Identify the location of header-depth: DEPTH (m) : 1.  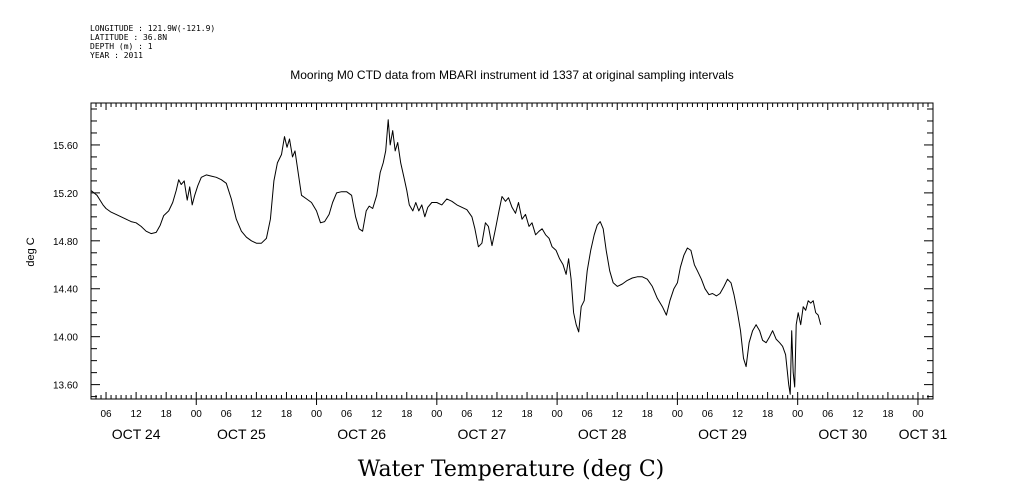
(121, 46).